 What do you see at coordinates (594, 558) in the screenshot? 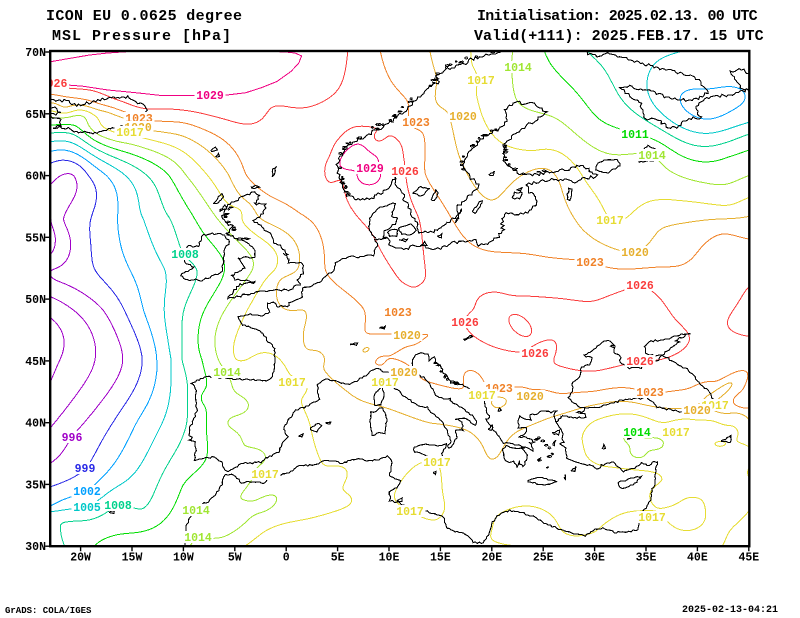
I see `svg-text: 30E` at bounding box center [594, 558].